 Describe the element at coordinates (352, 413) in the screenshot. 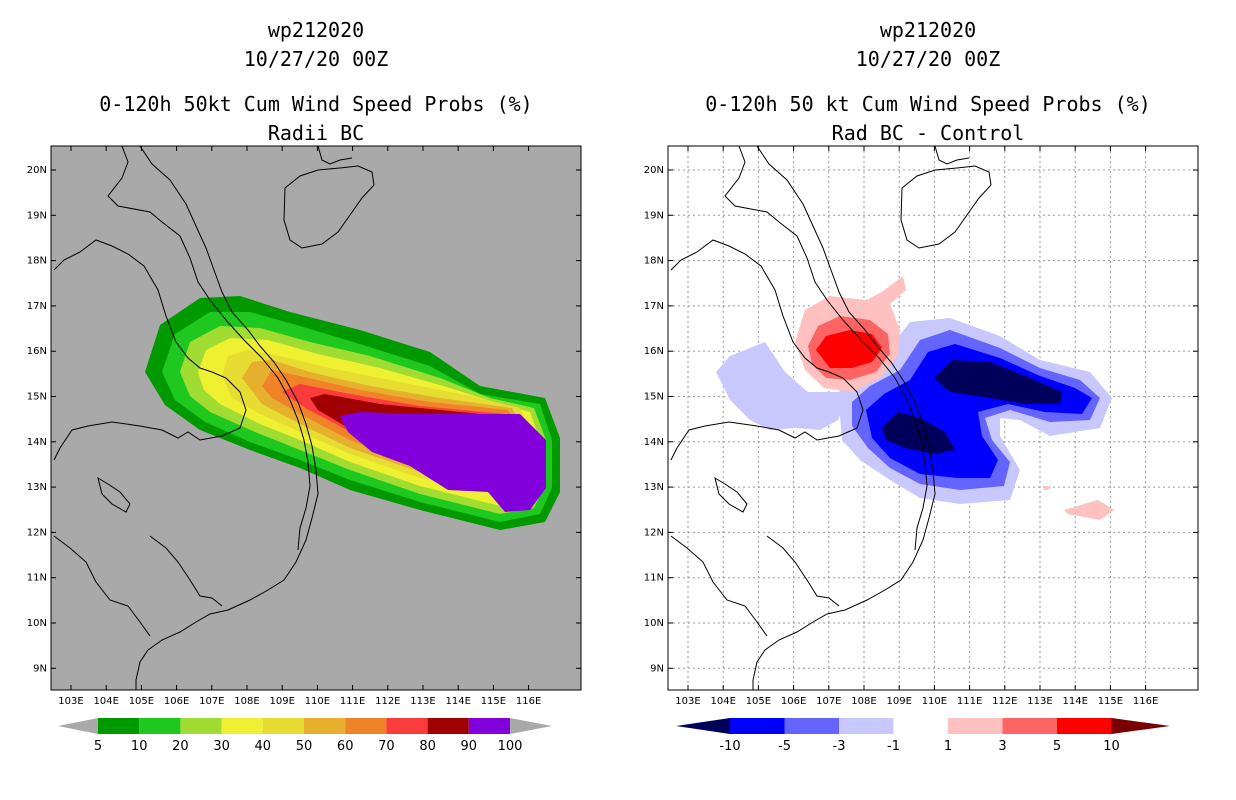

I see `left-probability-shading` at that location.